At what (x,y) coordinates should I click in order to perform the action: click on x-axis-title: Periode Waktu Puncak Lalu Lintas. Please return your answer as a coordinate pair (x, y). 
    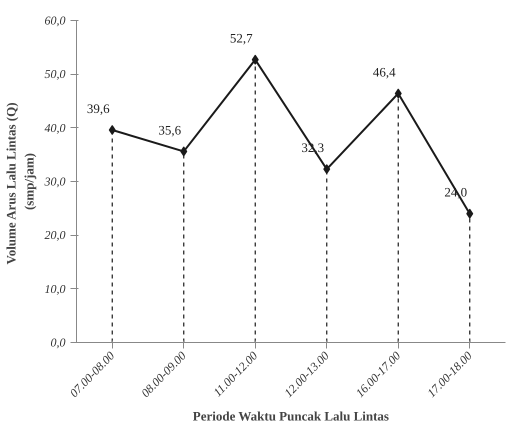
    Looking at the image, I should click on (291, 416).